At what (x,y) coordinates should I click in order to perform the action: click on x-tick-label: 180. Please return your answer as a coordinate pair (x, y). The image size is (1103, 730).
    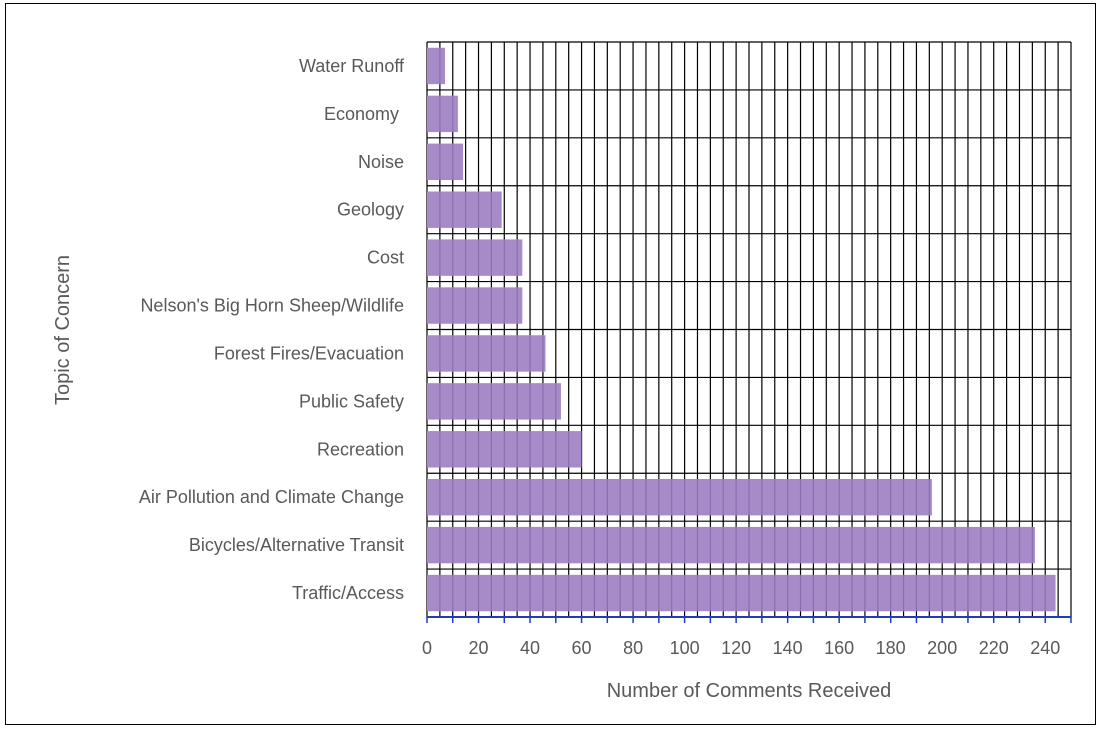
    Looking at the image, I should click on (891, 648).